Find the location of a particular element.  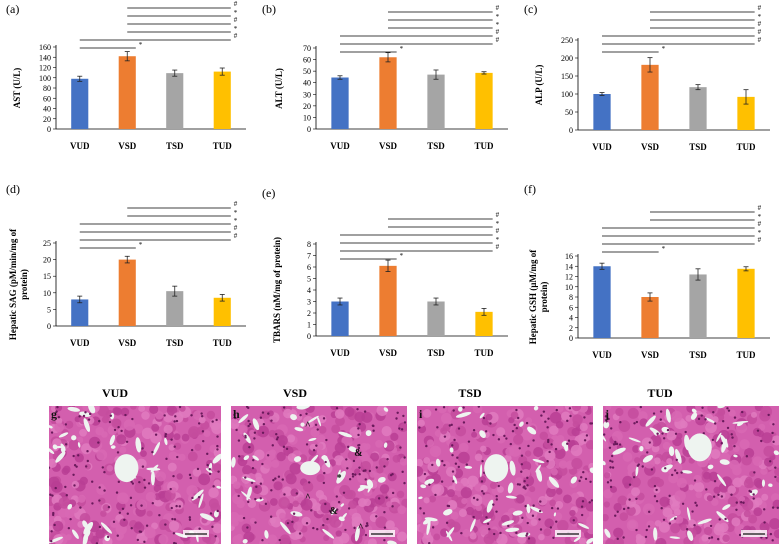

x-tick-label-tsd: TSD is located at coordinates (175, 146).